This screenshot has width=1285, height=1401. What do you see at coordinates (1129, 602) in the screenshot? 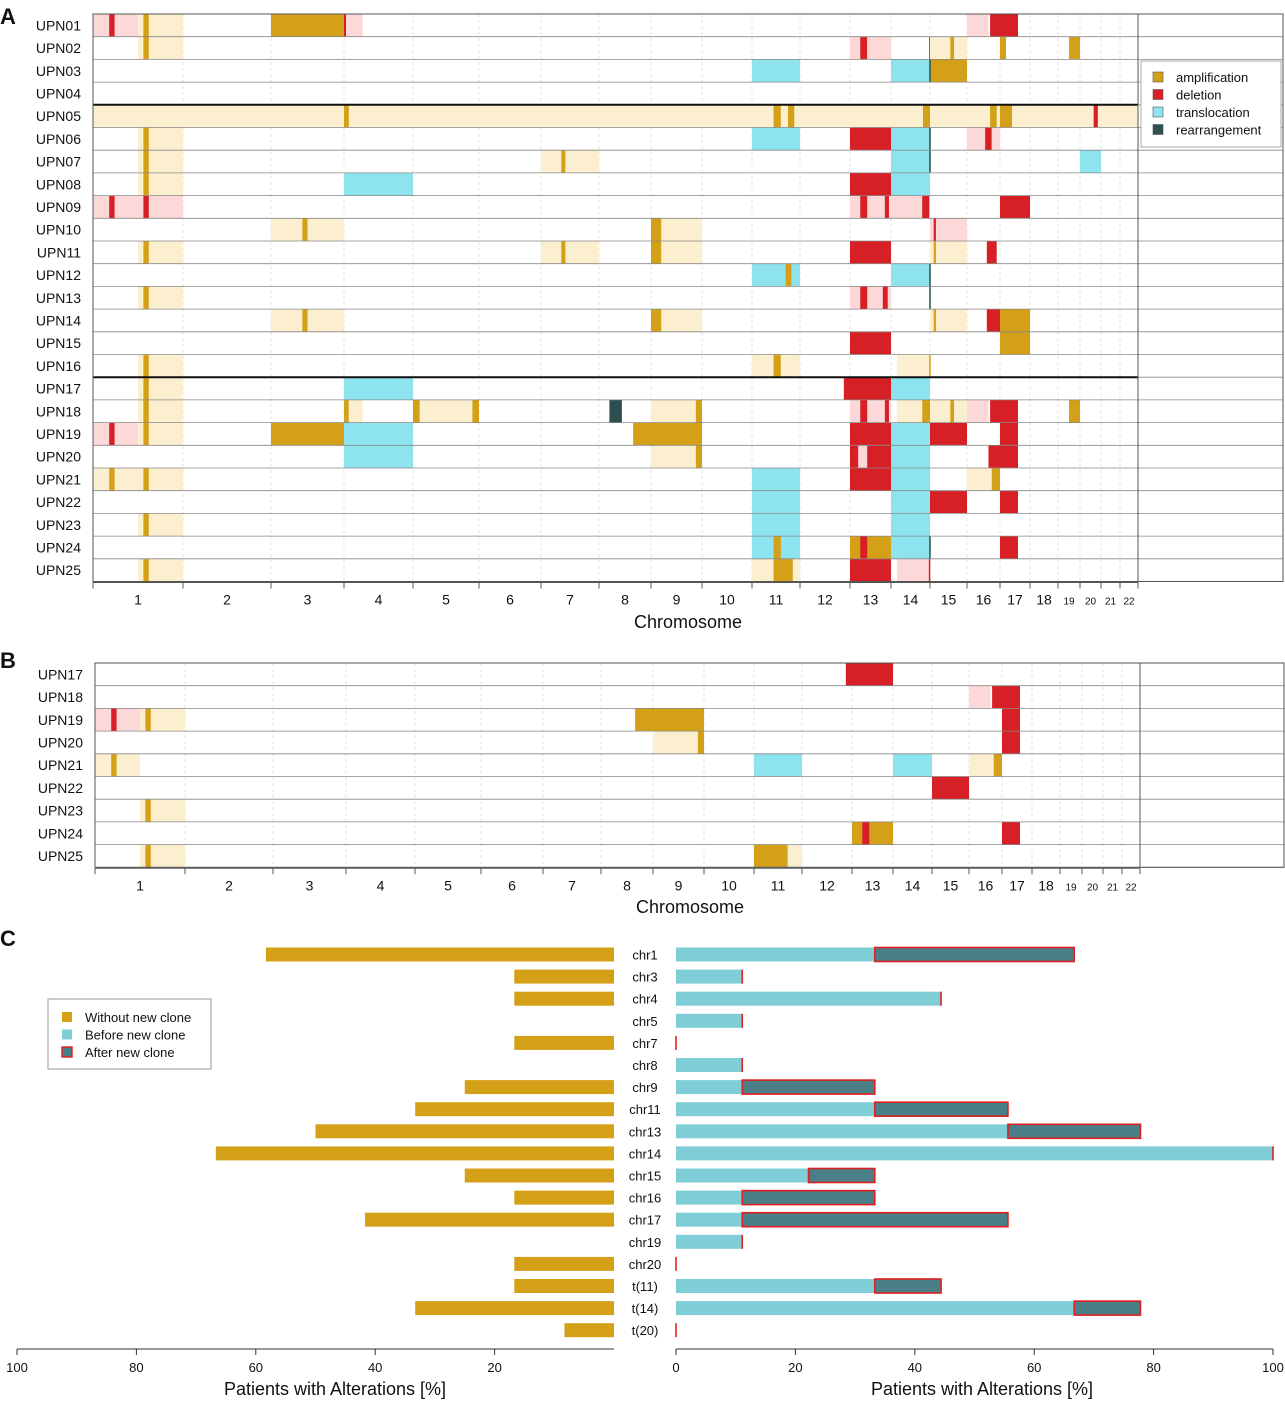
I see `chromosome-tick-label: 22` at bounding box center [1129, 602].